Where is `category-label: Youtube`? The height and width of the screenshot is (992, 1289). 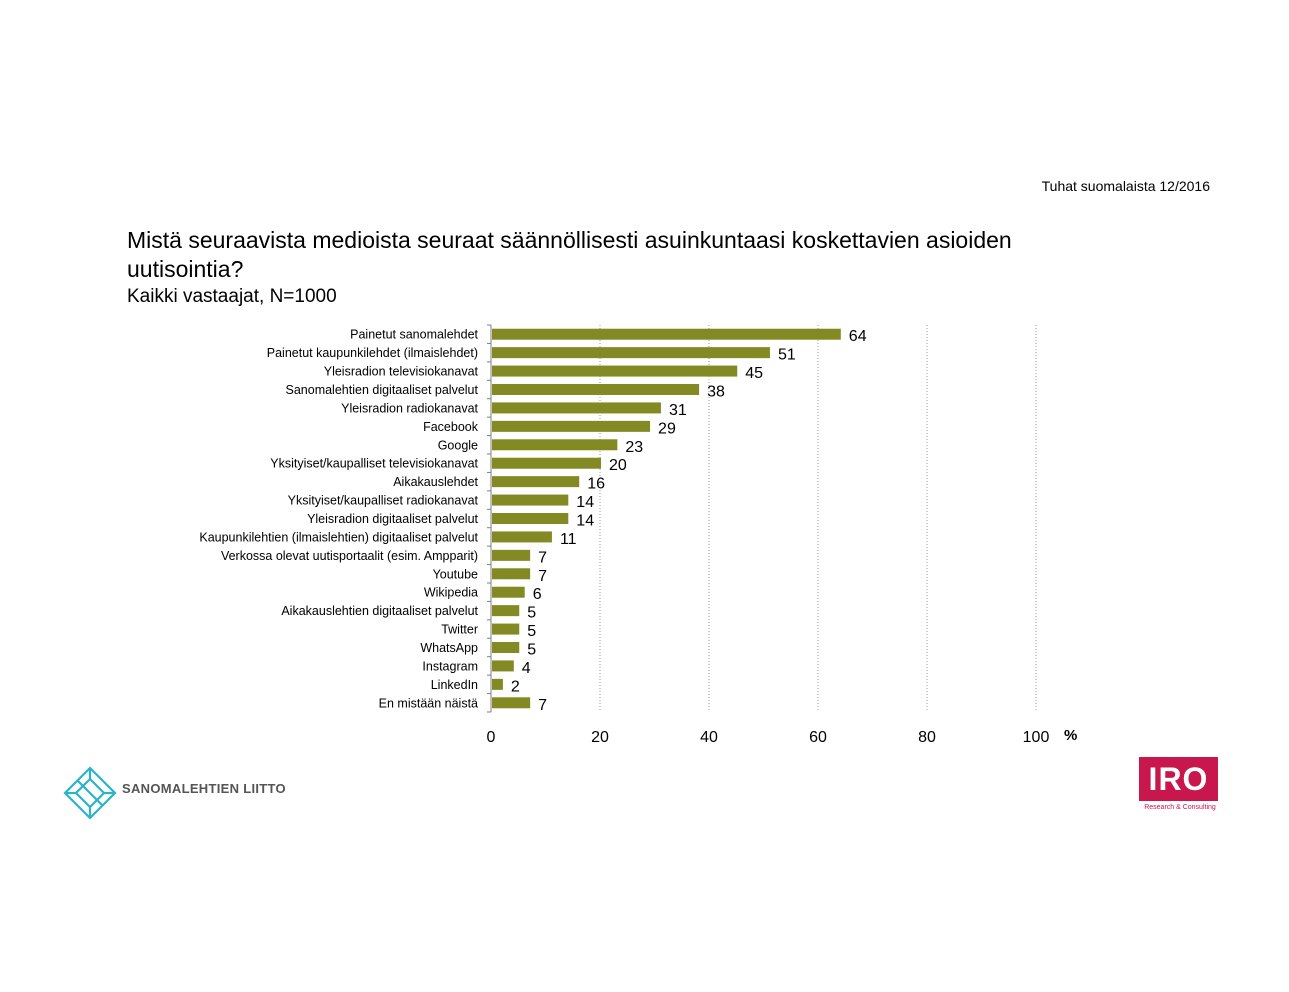
category-label: Youtube is located at coordinates (455, 574).